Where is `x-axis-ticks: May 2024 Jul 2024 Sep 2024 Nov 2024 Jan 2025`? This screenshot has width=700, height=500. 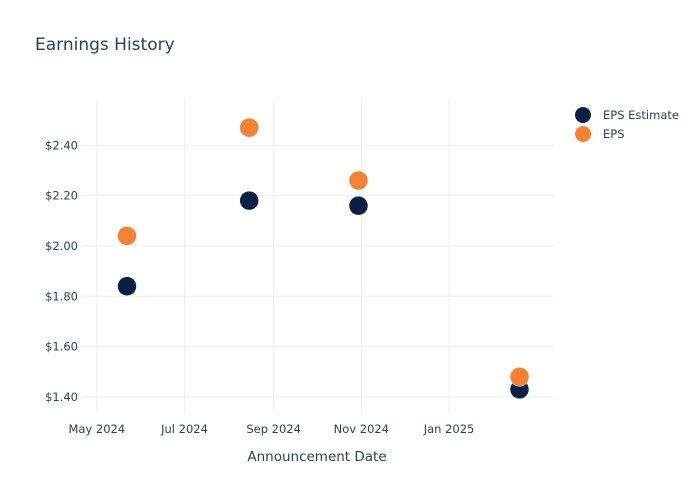
x-axis-ticks: May 2024 Jul 2024 Sep 2024 Nov 2024 Jan 2025 is located at coordinates (271, 429).